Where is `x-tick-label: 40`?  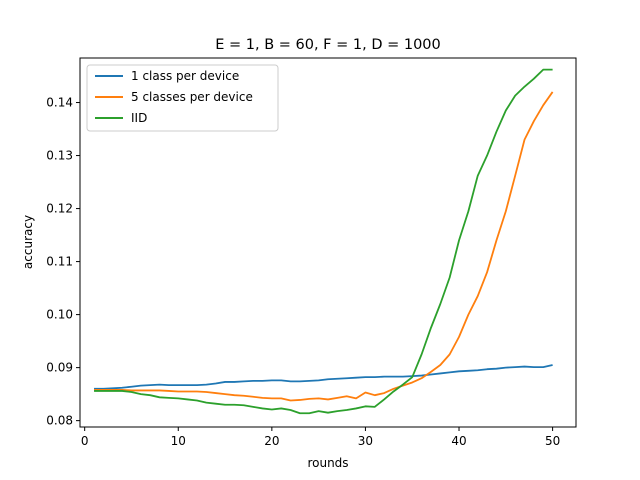
x-tick-label: 40 is located at coordinates (458, 441).